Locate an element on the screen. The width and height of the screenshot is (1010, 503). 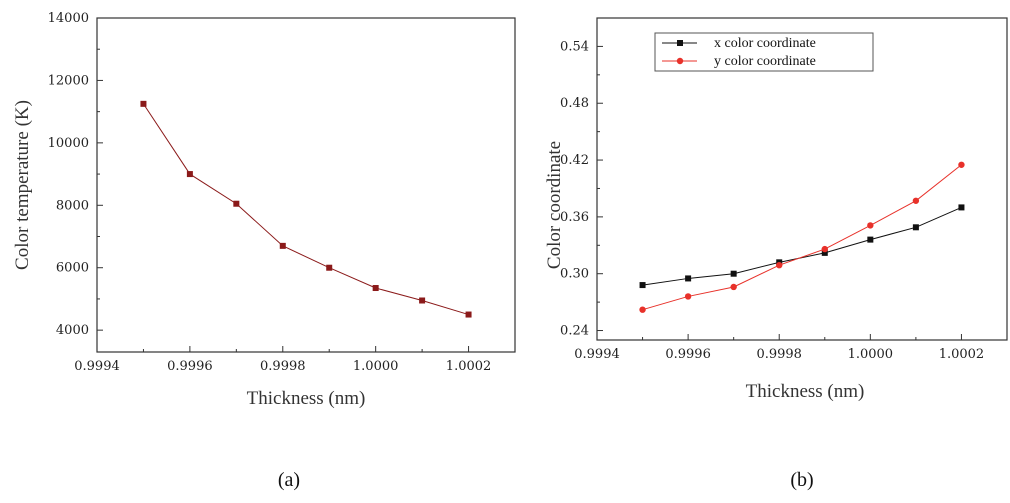
series-group-a is located at coordinates (305, 209).